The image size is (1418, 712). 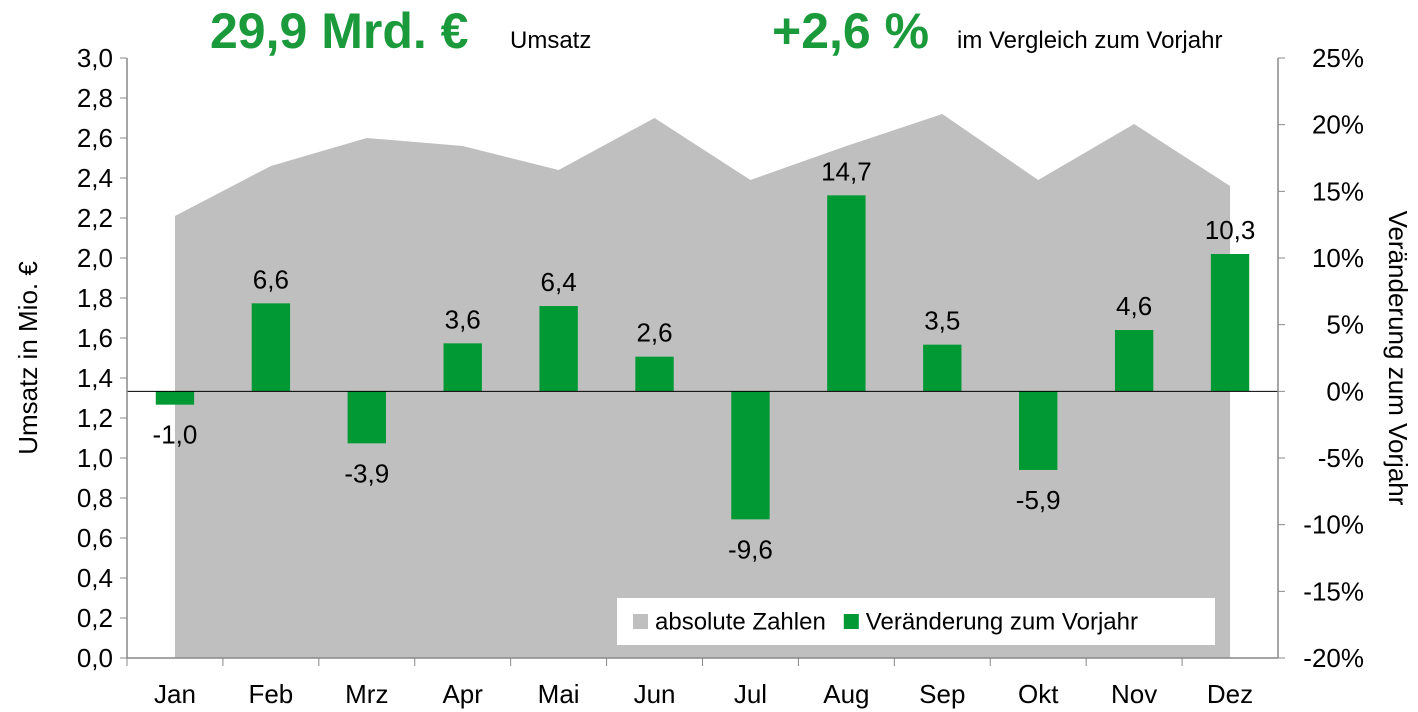 What do you see at coordinates (1341, 458) in the screenshot?
I see `y2-tick-label: -5%` at bounding box center [1341, 458].